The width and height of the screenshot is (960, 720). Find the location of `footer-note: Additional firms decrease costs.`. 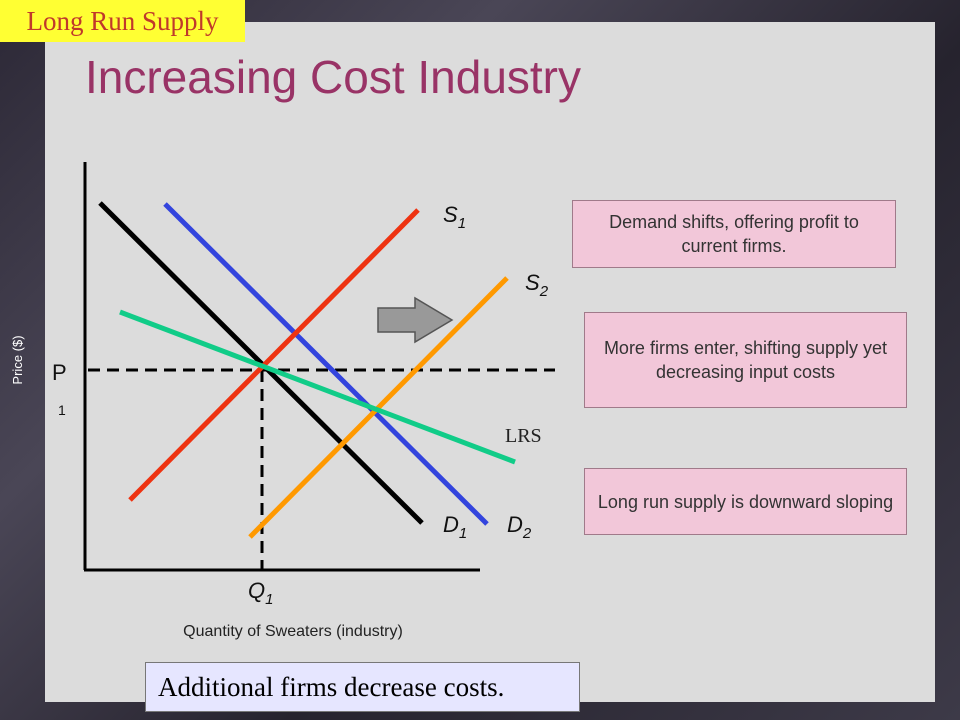

footer-note: Additional firms decrease costs. is located at coordinates (362, 687).